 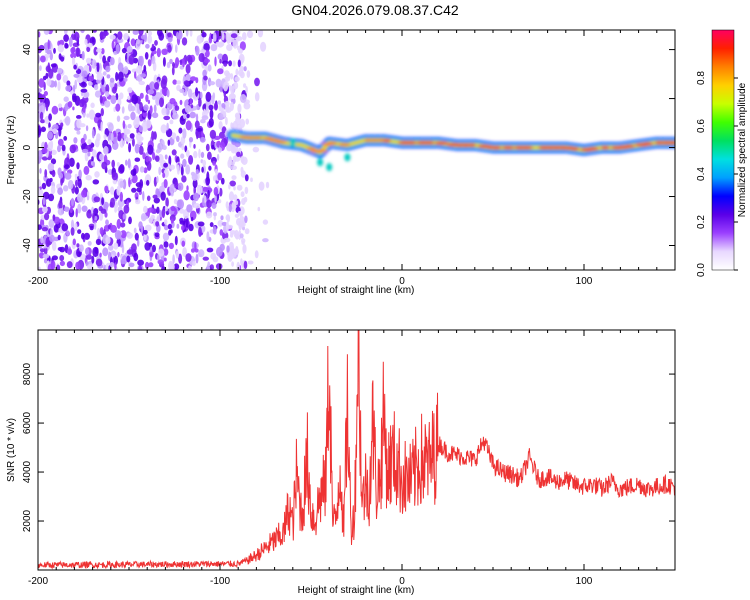 What do you see at coordinates (584, 281) in the screenshot?
I see `x-tick-label: 100` at bounding box center [584, 281].